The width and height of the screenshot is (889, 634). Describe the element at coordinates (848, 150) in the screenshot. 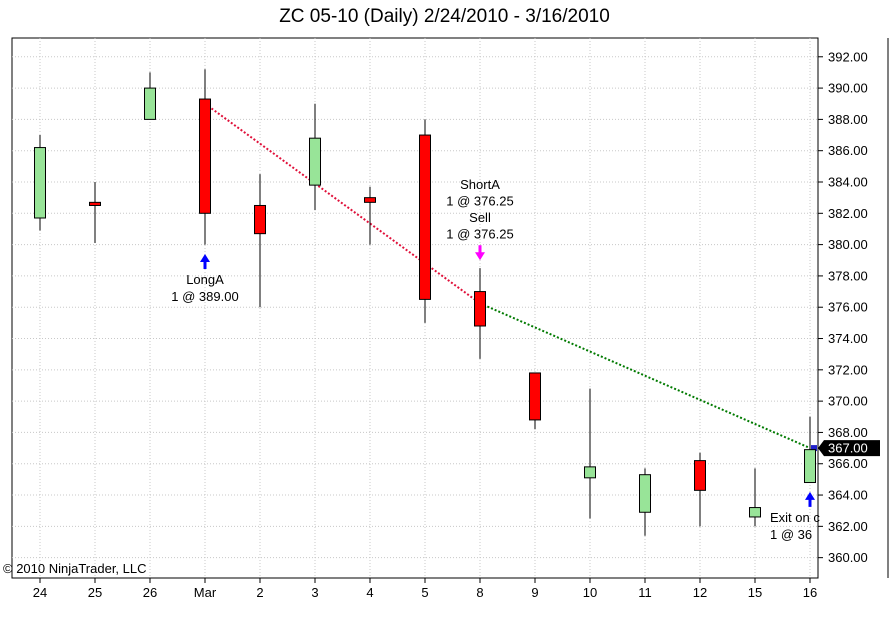

I see `y-tick-label: 386.00` at that location.